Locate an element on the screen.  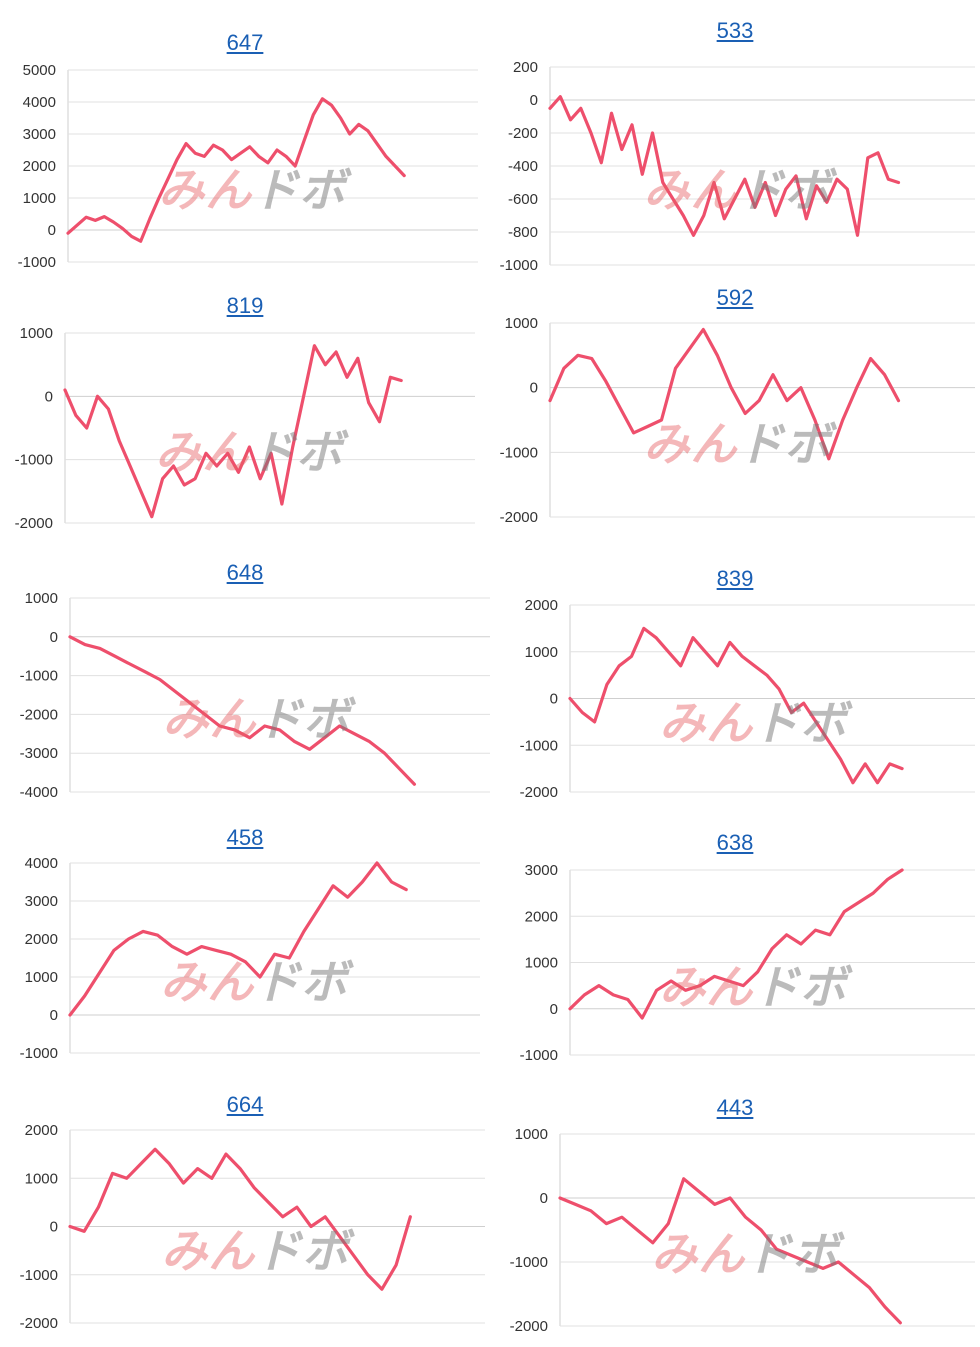
line-chart: 4000 3000 2000 1000 0 -1000 is located at coordinates (250, 958).